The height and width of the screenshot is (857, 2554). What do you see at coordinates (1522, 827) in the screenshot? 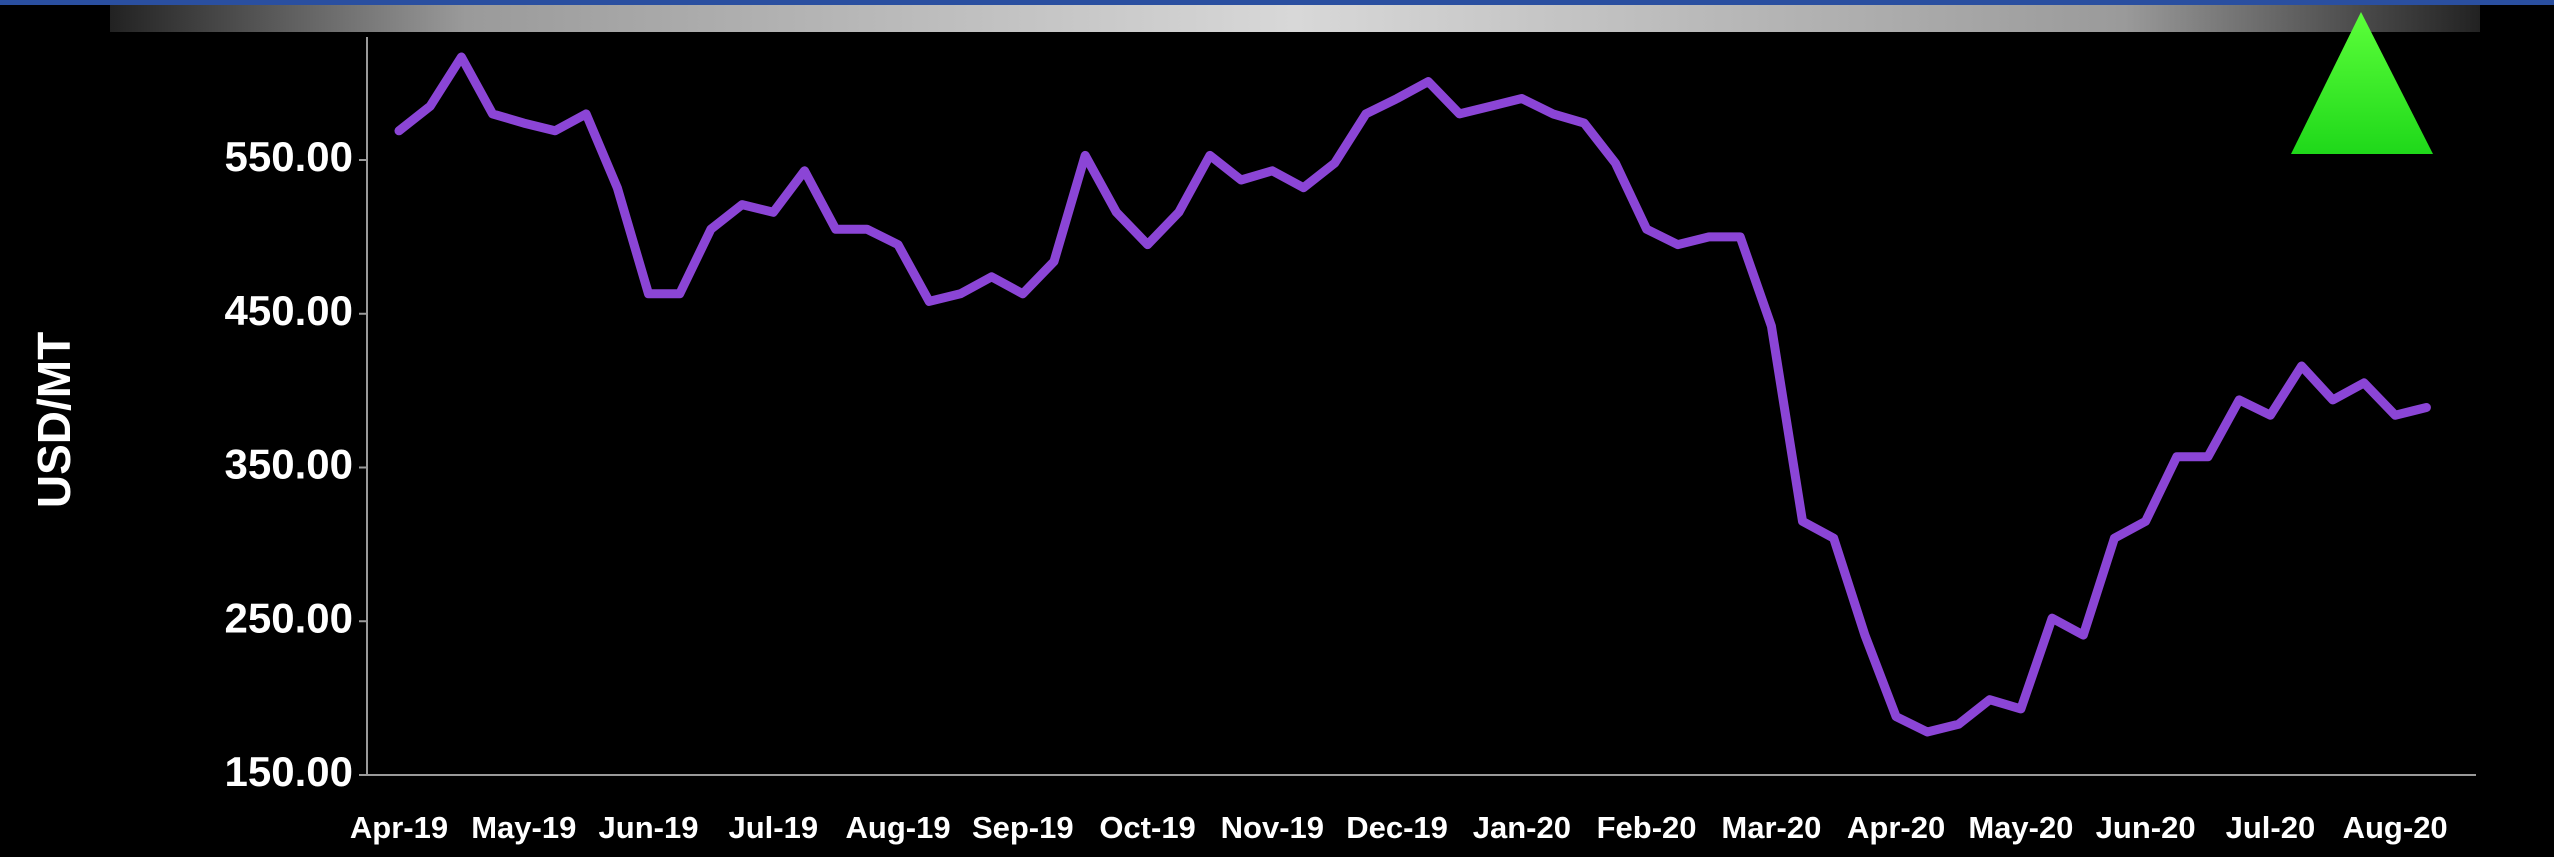
I see `x-tick-label: Jan-20` at bounding box center [1522, 827].